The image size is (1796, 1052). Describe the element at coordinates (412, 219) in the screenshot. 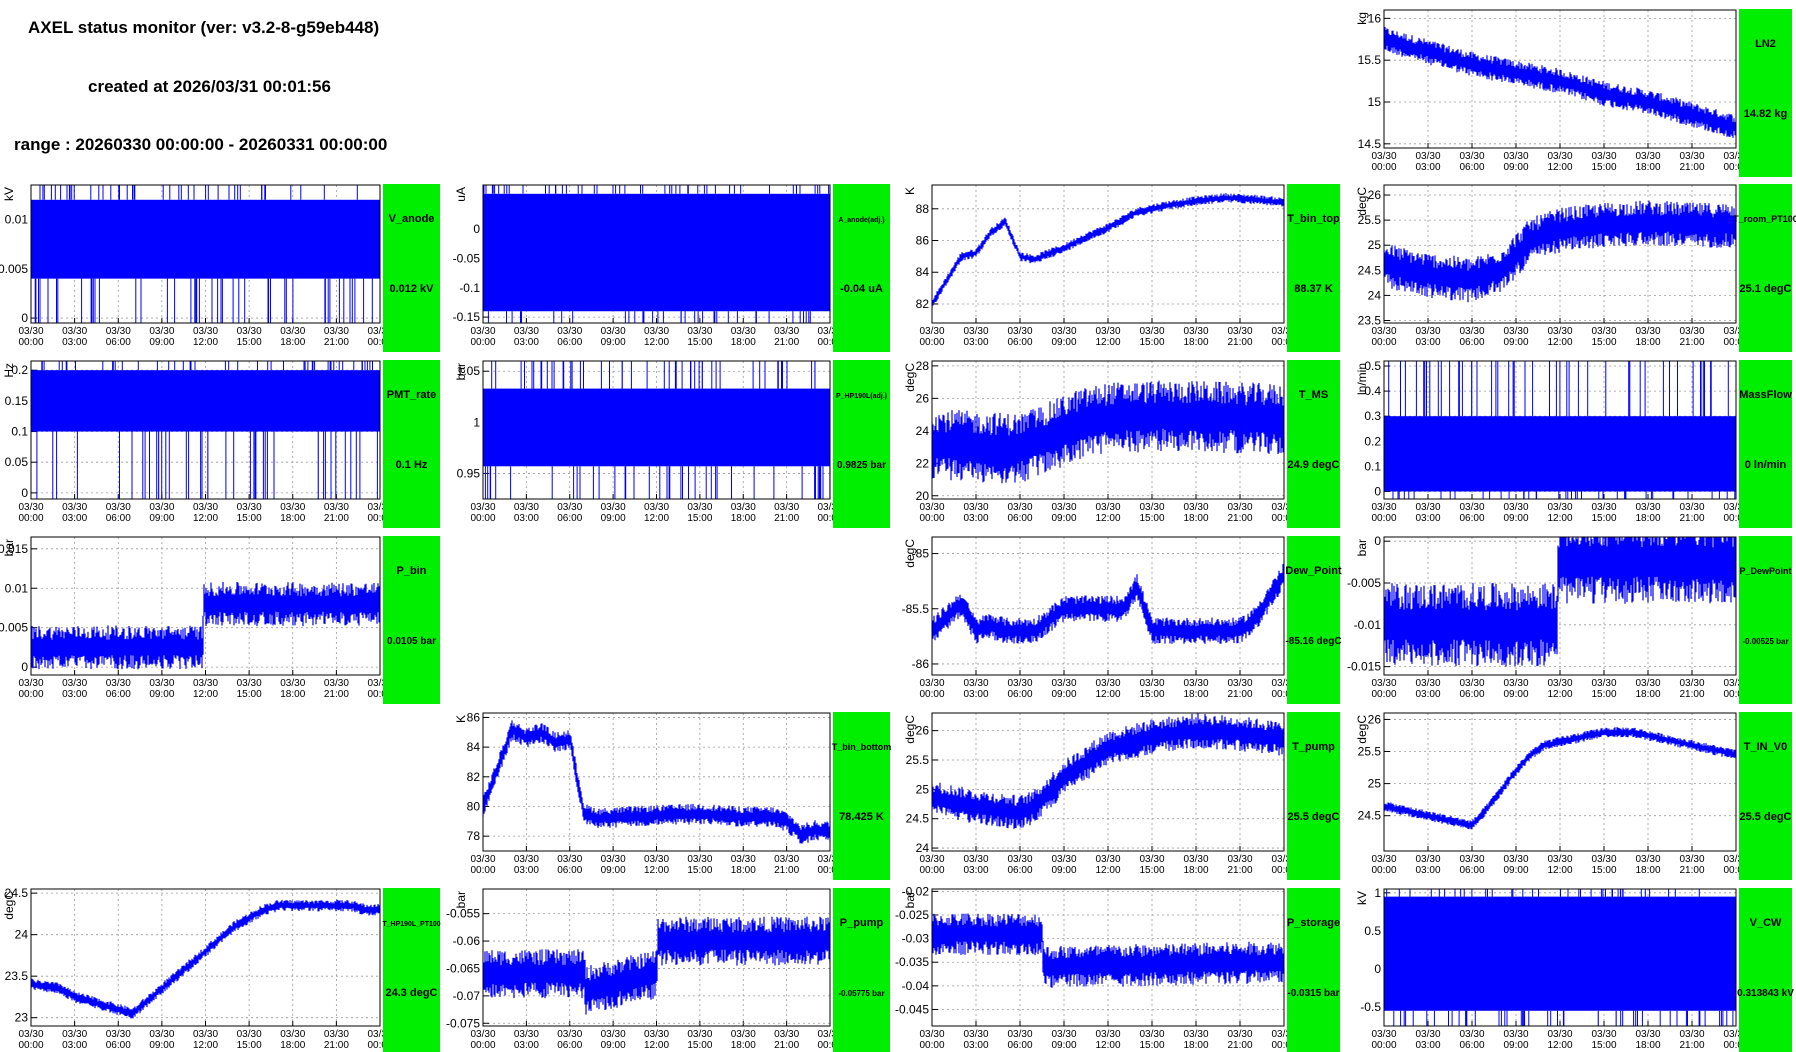

I see `status-name: V_anode` at that location.